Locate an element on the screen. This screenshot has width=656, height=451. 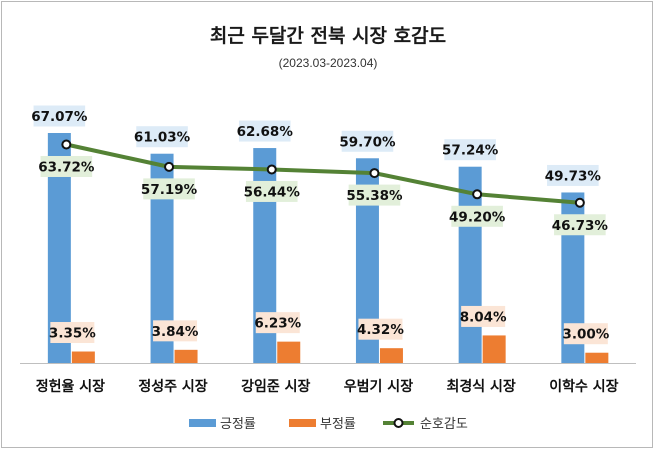
label-negative-0: 3.35% is located at coordinates (72, 333).